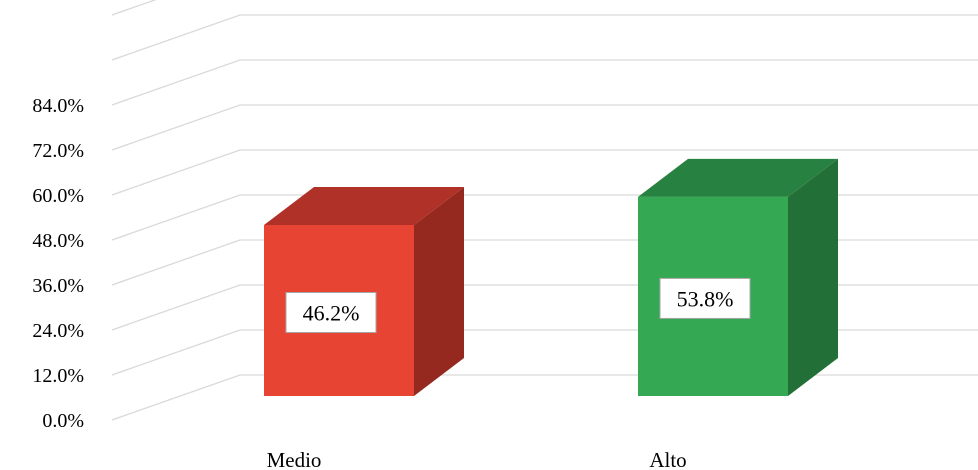 The height and width of the screenshot is (470, 978). Describe the element at coordinates (58, 263) in the screenshot. I see `y-axis-ticks: 0.0% 12.0% 24.0% 36.0% 48.0% 60.0% 72.0% 84.0%` at that location.